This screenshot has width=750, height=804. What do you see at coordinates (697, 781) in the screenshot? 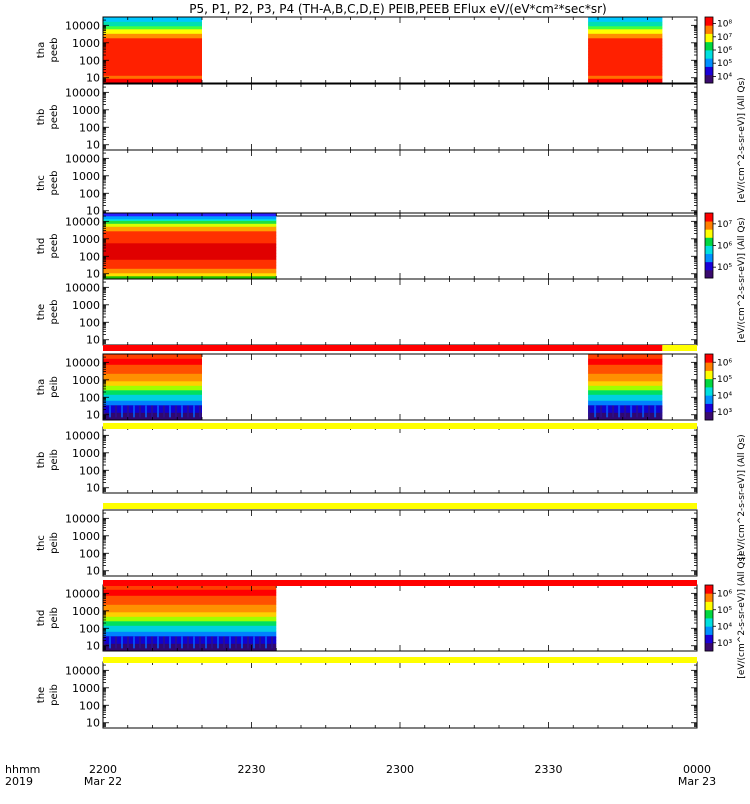
I see `x-tick-date-label: Mar 23` at bounding box center [697, 781].